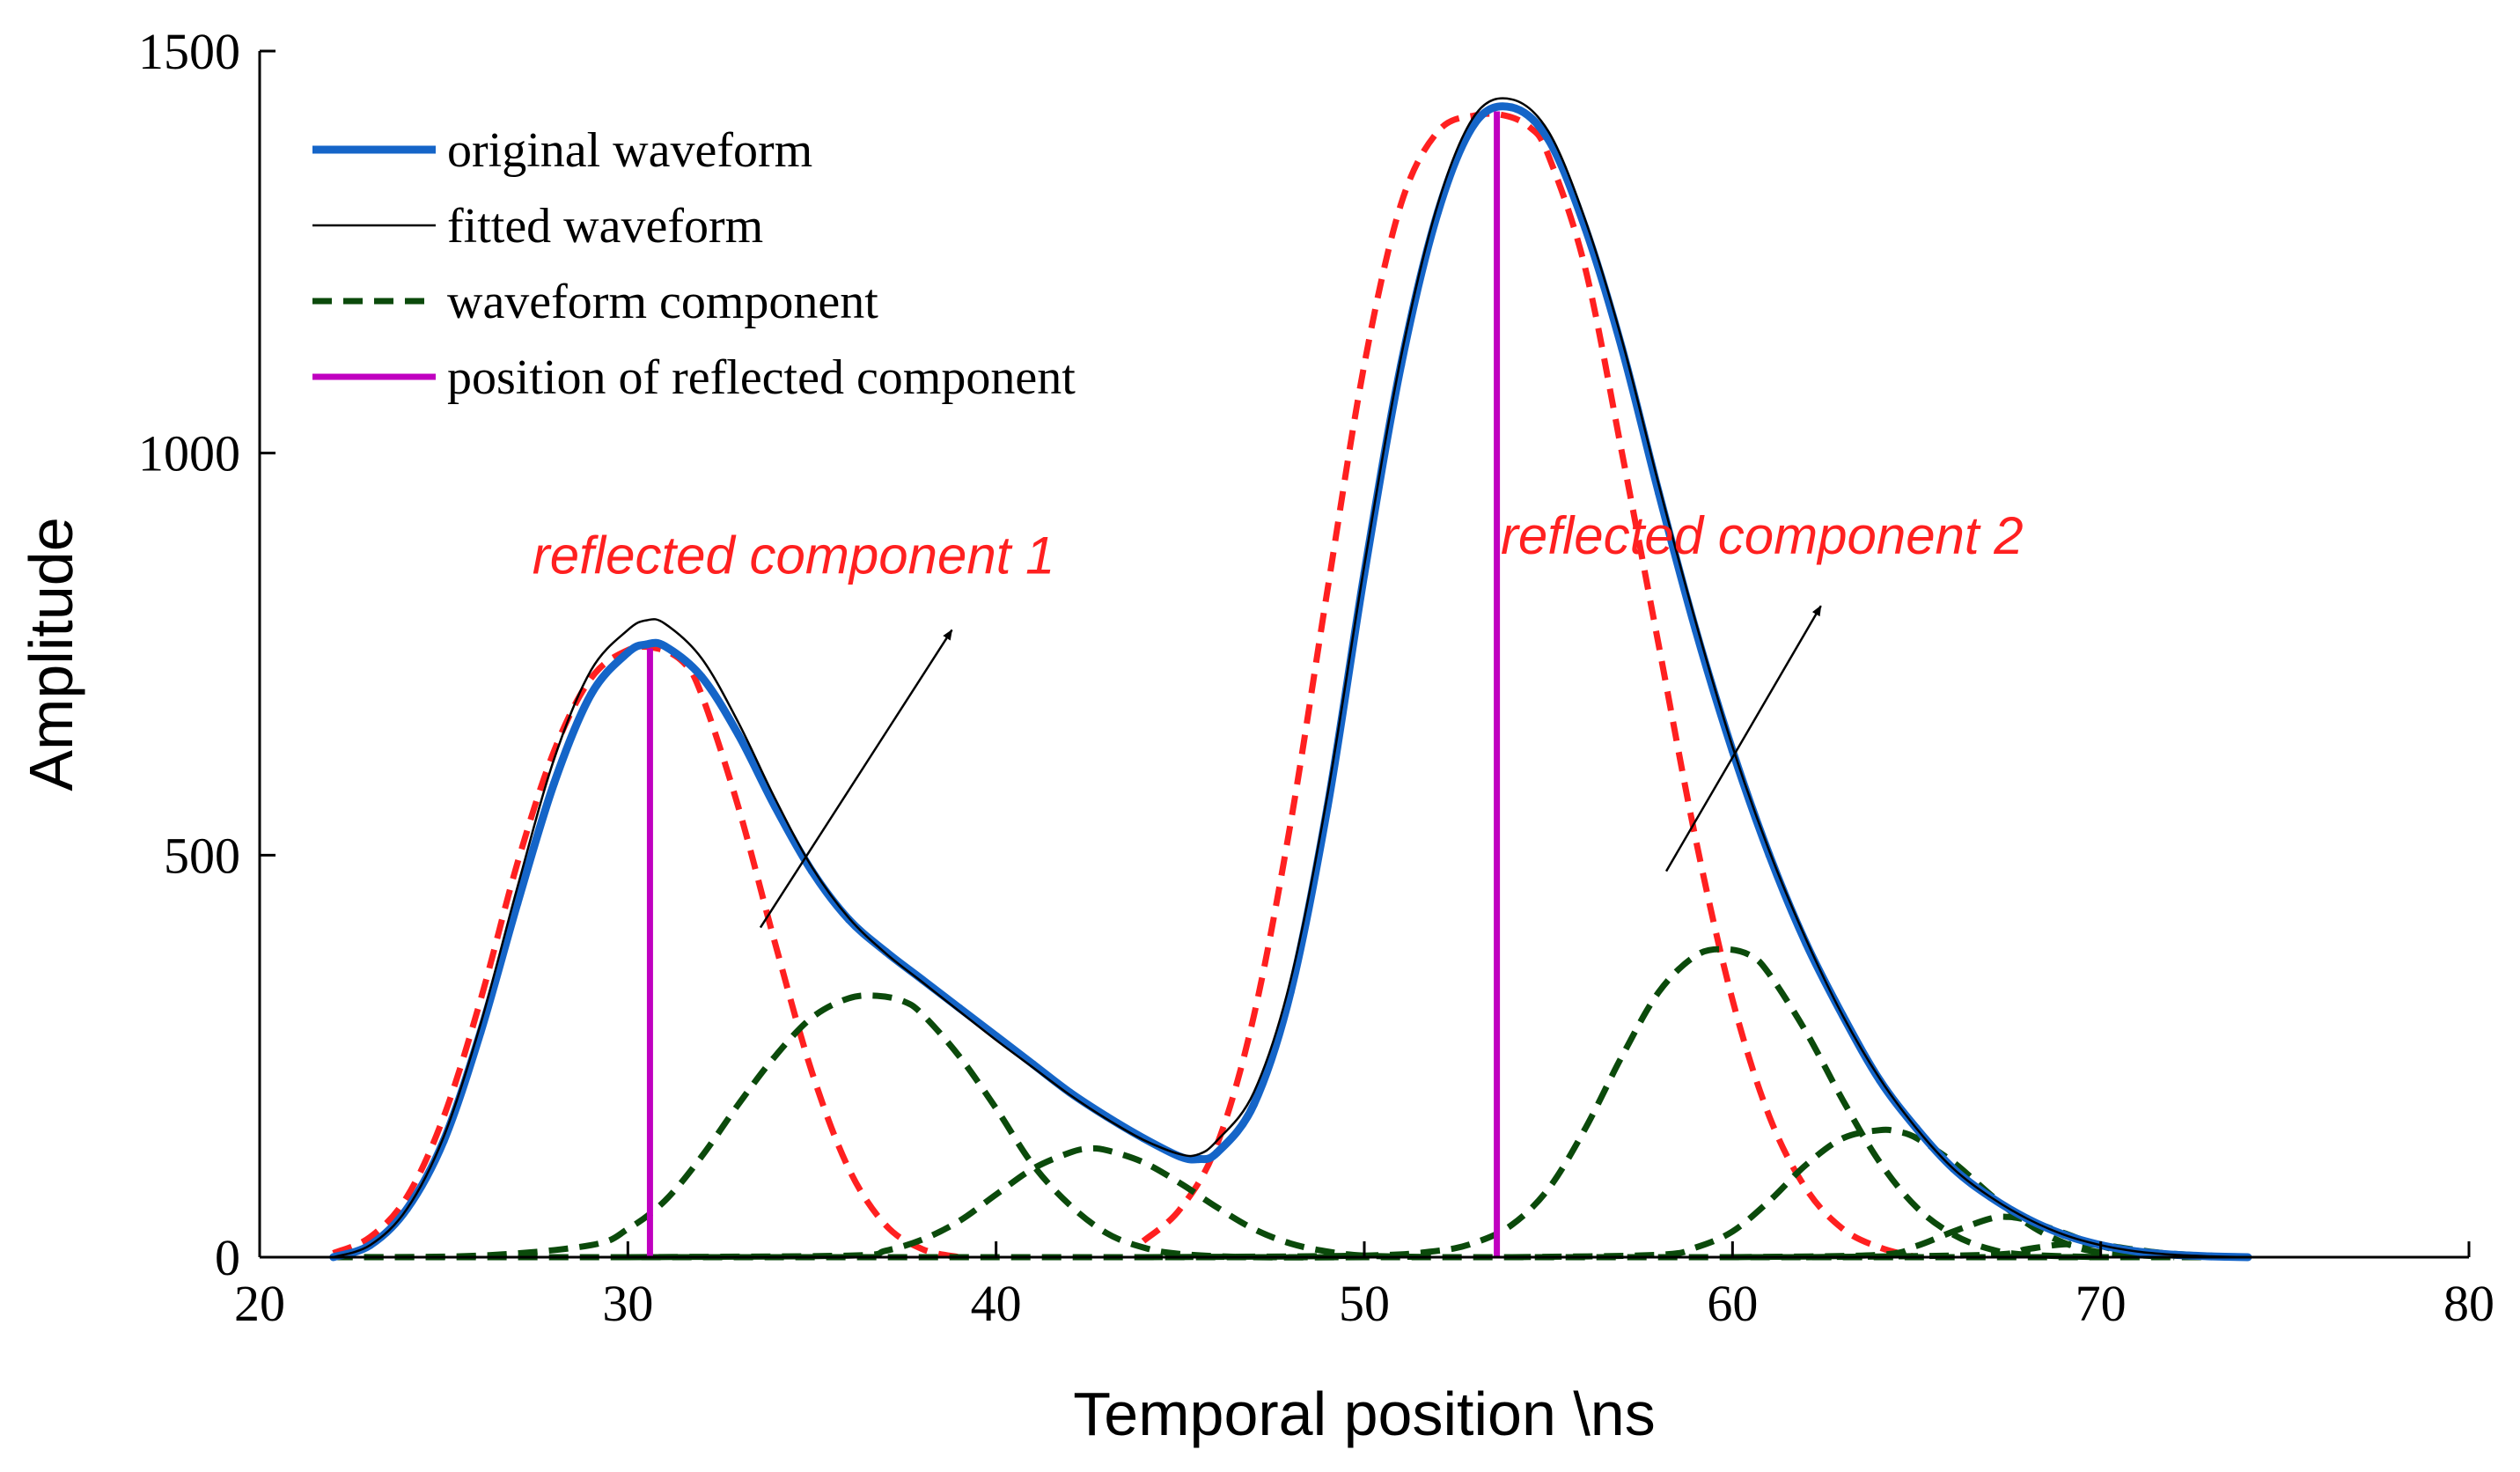  What do you see at coordinates (996, 1304) in the screenshot?
I see `x-tick-label-40: 40` at bounding box center [996, 1304].